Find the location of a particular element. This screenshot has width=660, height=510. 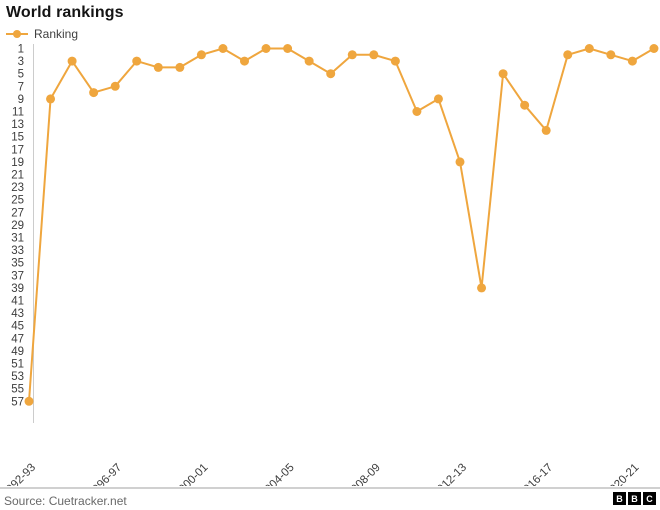

y-tick-label: 33 is located at coordinates (17, 251).